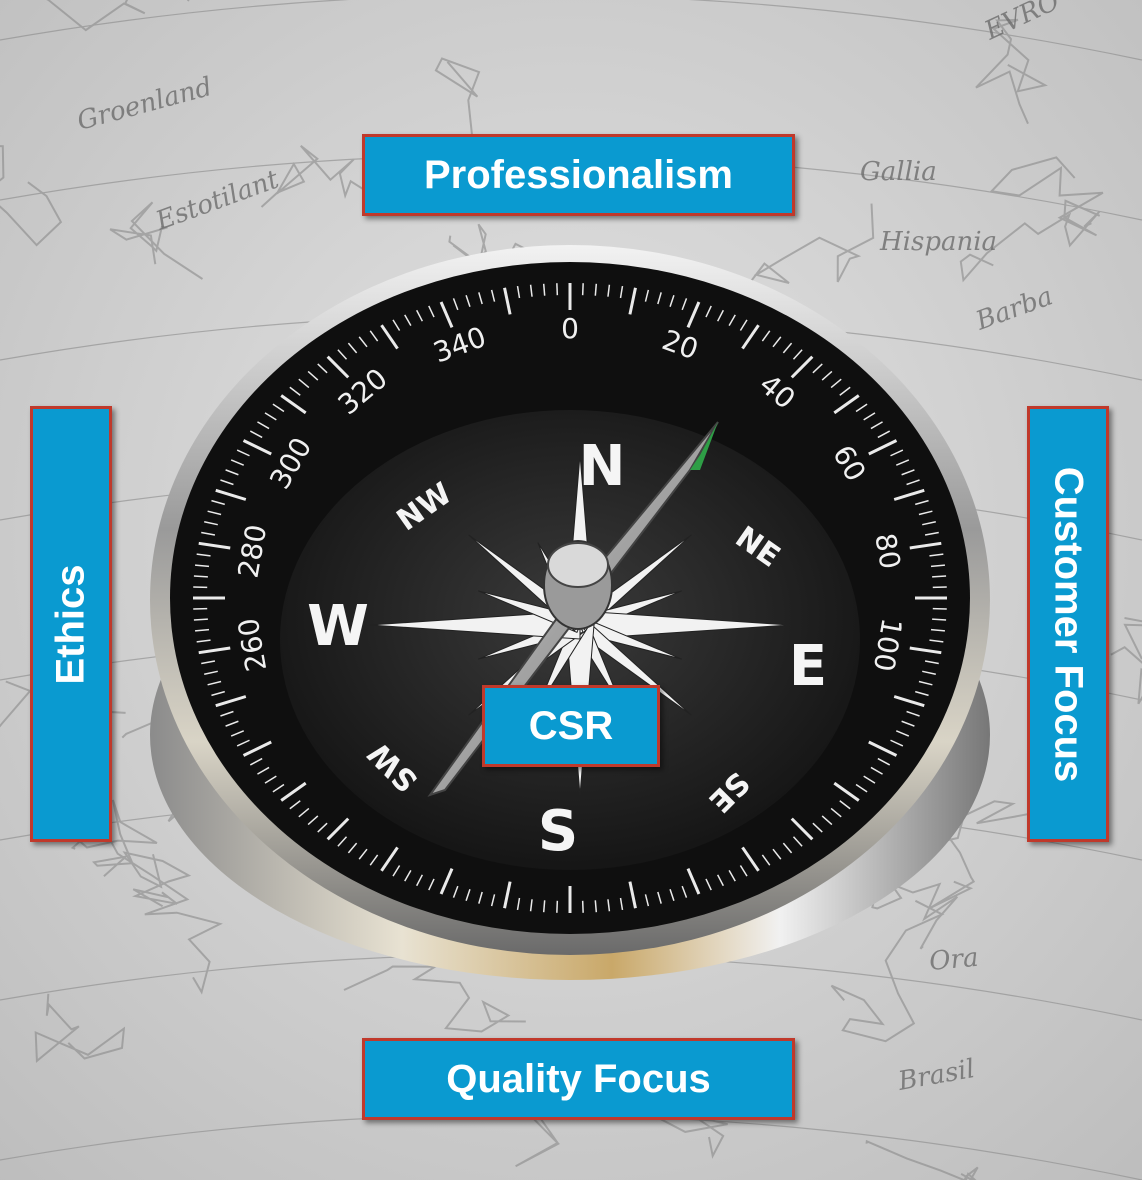 The image size is (1142, 1180). What do you see at coordinates (602, 466) in the screenshot?
I see `compass-letter-n: N` at bounding box center [602, 466].